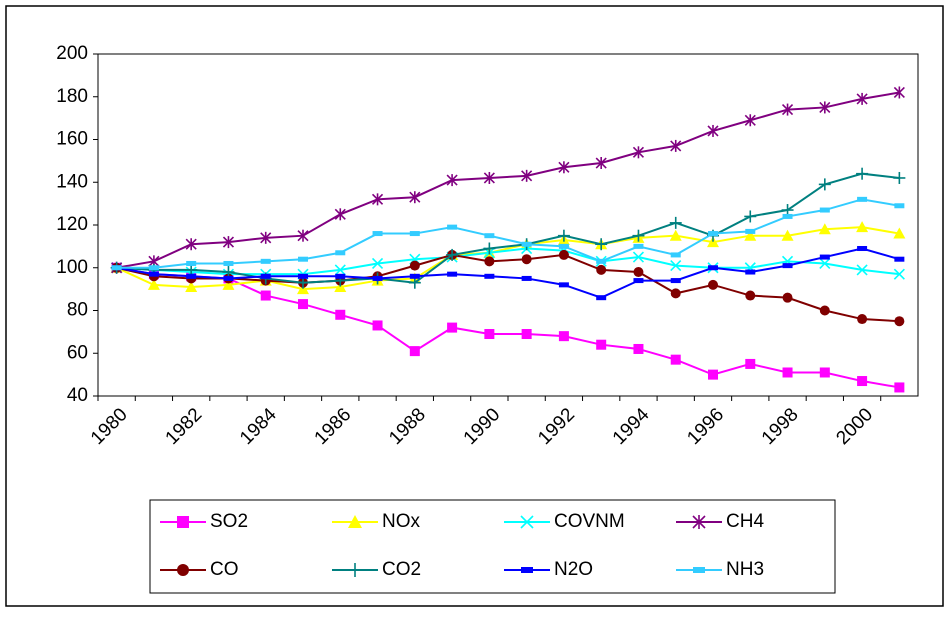 This screenshot has height=620, width=951. Describe the element at coordinates (72, 139) in the screenshot. I see `y-tick-label: 160` at that location.